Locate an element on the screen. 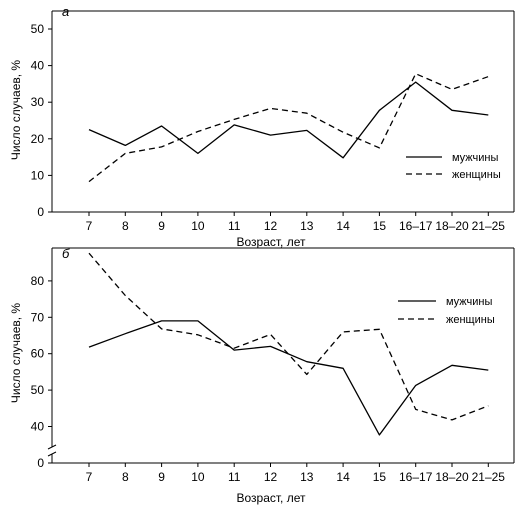  chart-a-legend: мужчины женщины is located at coordinates (453, 166).